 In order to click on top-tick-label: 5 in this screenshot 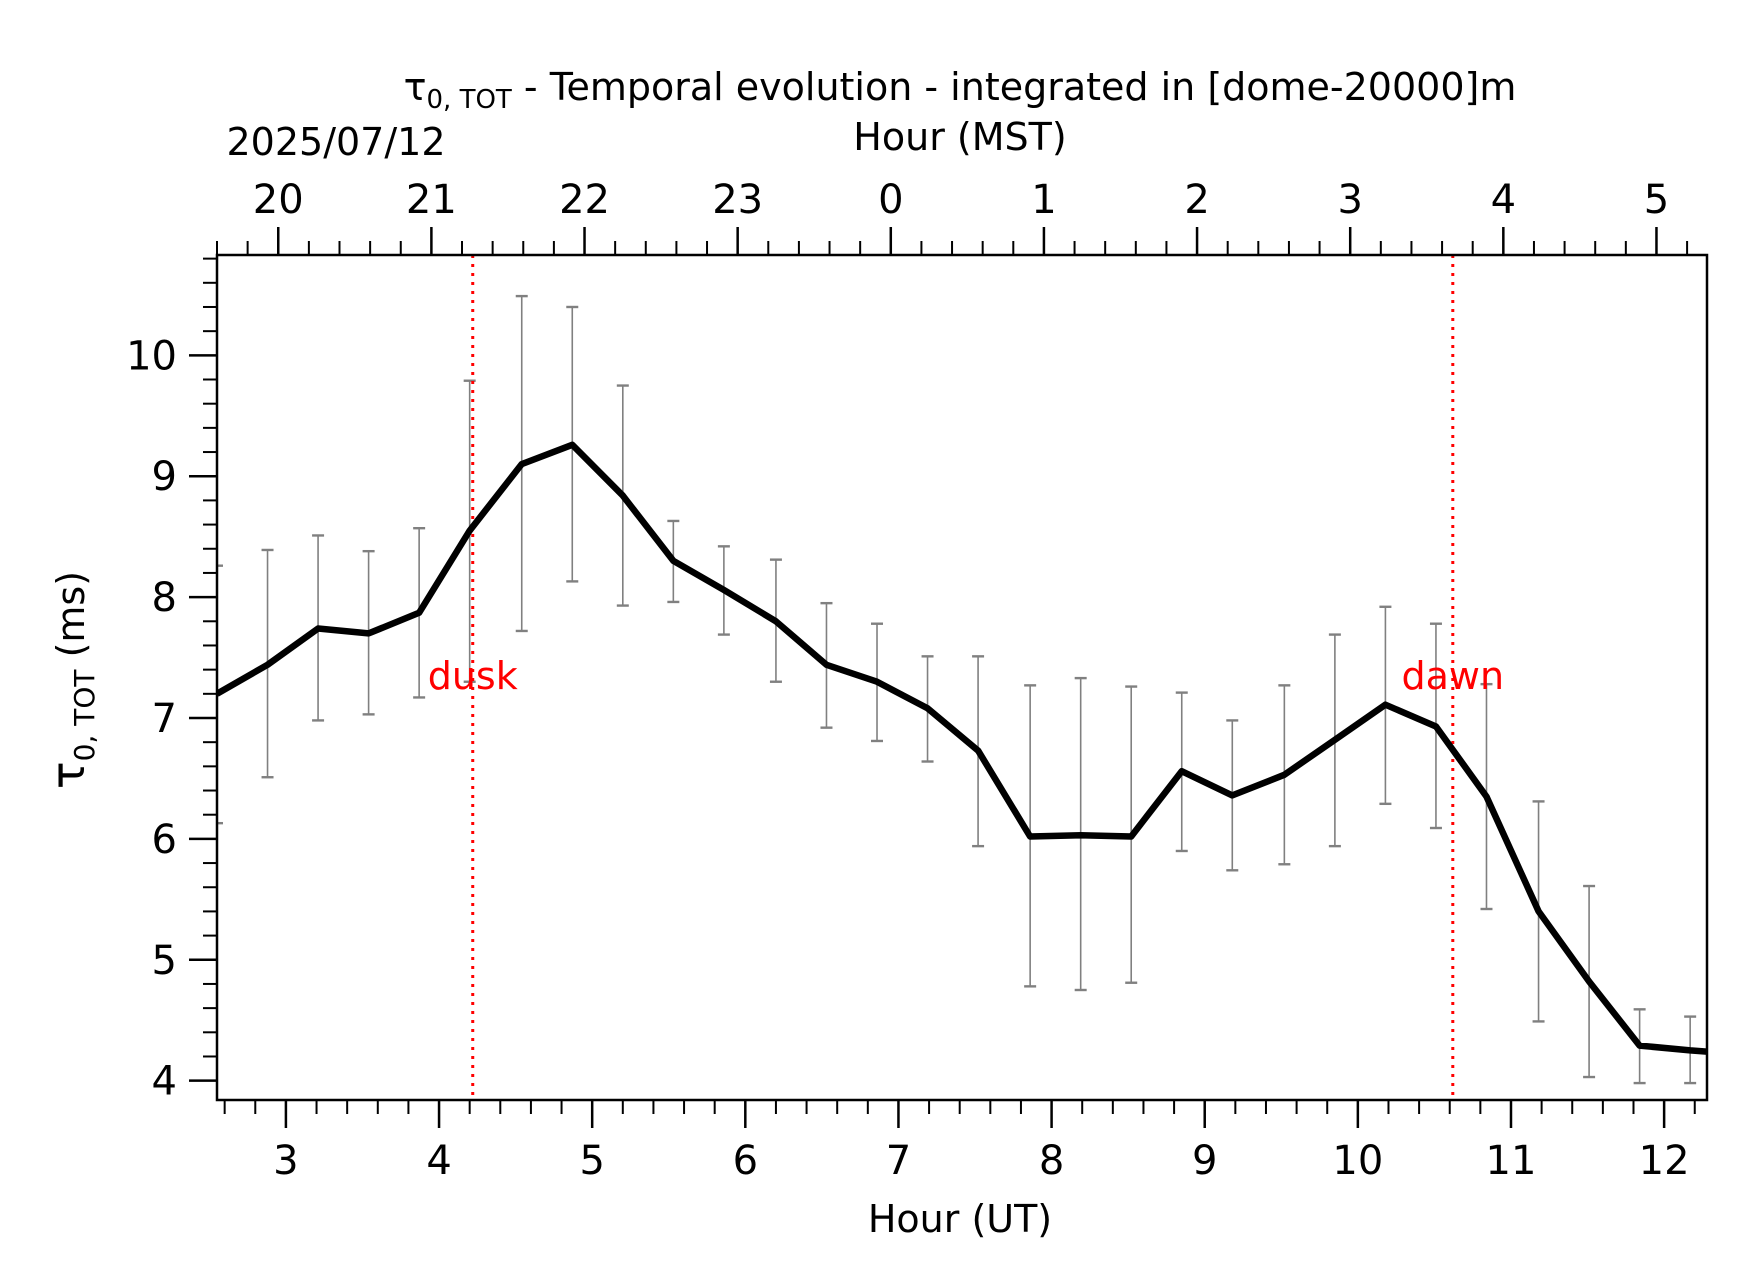, I will do `click(1656, 200)`.